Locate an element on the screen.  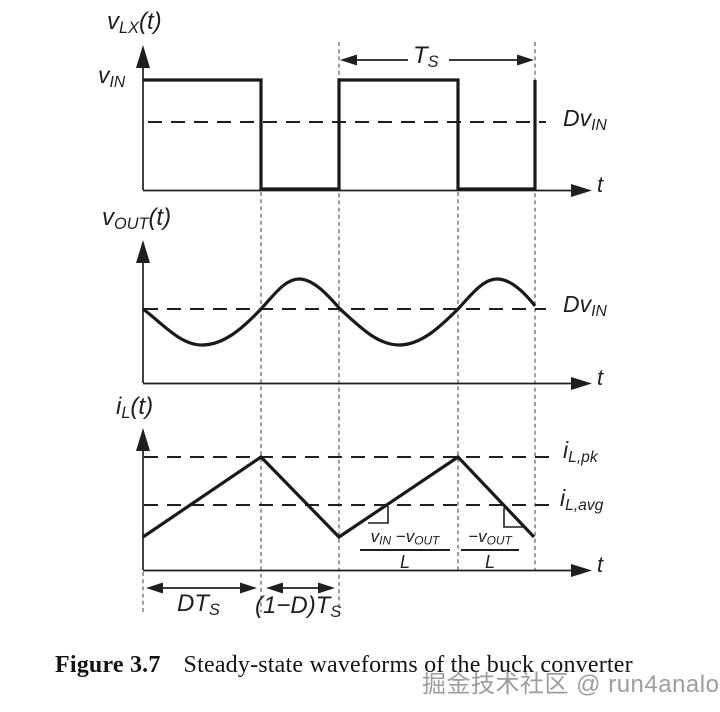
panel2-axes is located at coordinates (358, 322).